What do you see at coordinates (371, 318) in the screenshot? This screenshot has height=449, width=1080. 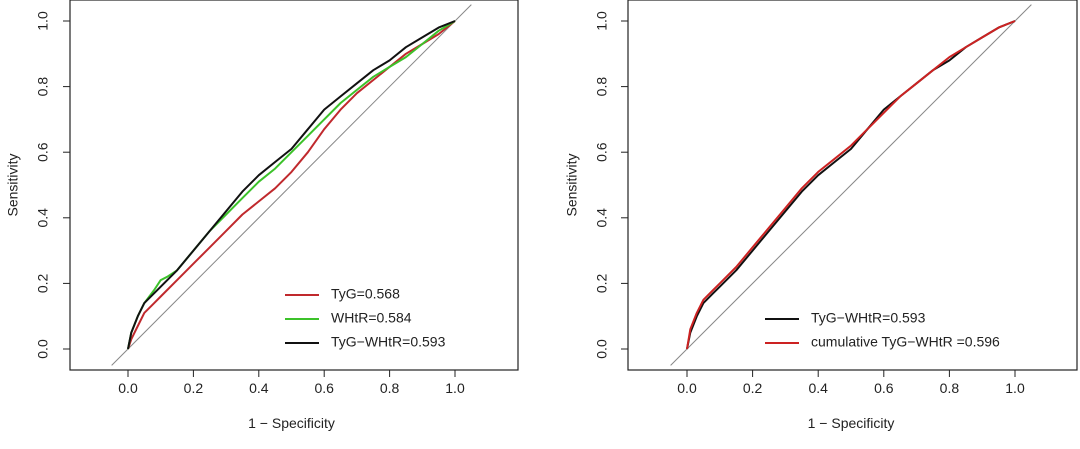 I see `legend-label: WHtR=0.584` at bounding box center [371, 318].